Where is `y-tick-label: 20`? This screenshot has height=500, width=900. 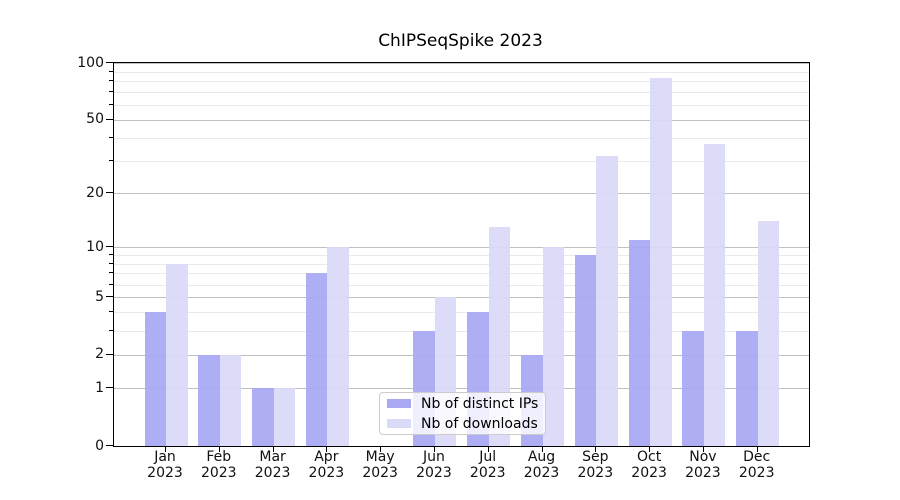 y-tick-label: 20 is located at coordinates (95, 192).